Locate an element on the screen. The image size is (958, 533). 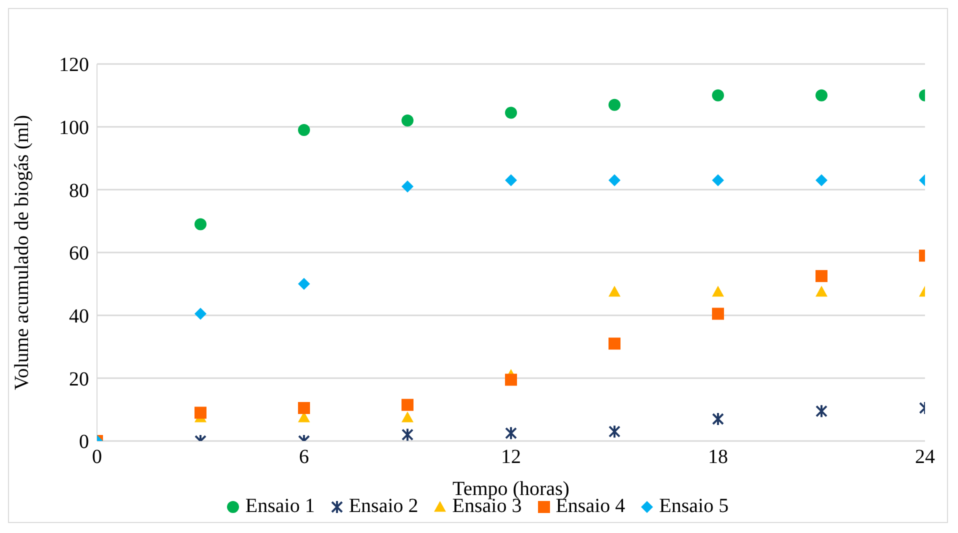
x-axis-title: Tempo (horas) is located at coordinates (511, 489).